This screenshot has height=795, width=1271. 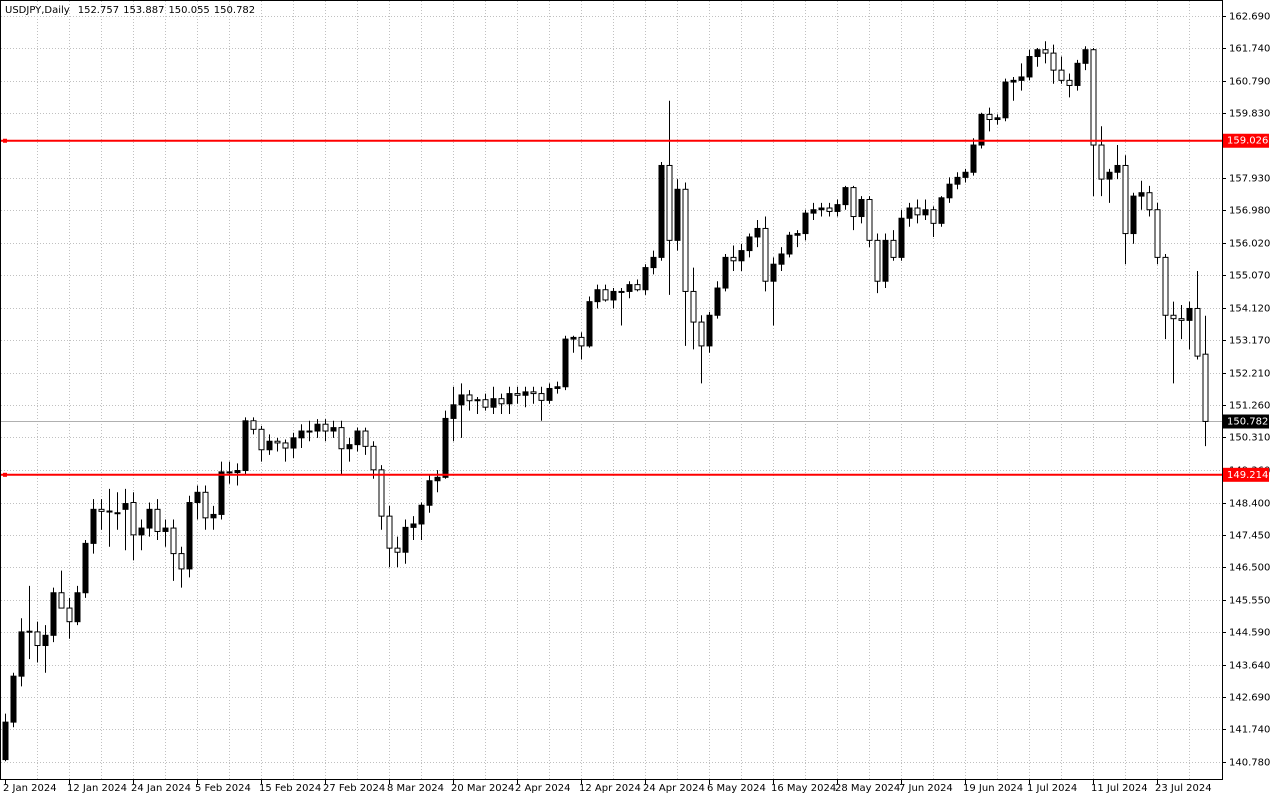 I want to click on level-anchor, so click(x=5, y=474).